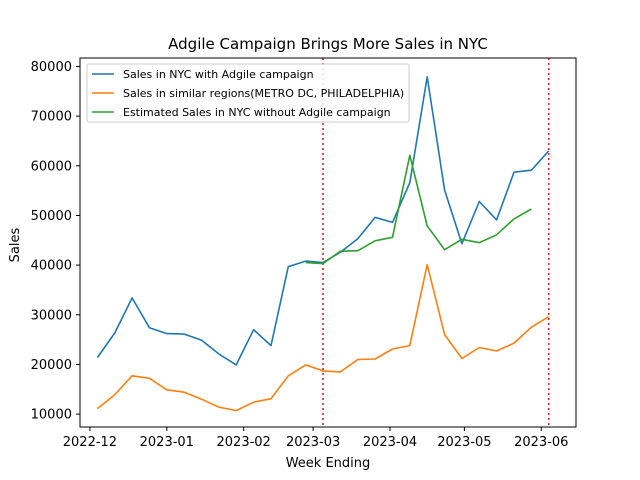 The height and width of the screenshot is (480, 640). Describe the element at coordinates (51, 415) in the screenshot. I see `y-tick-label: 10000` at that location.